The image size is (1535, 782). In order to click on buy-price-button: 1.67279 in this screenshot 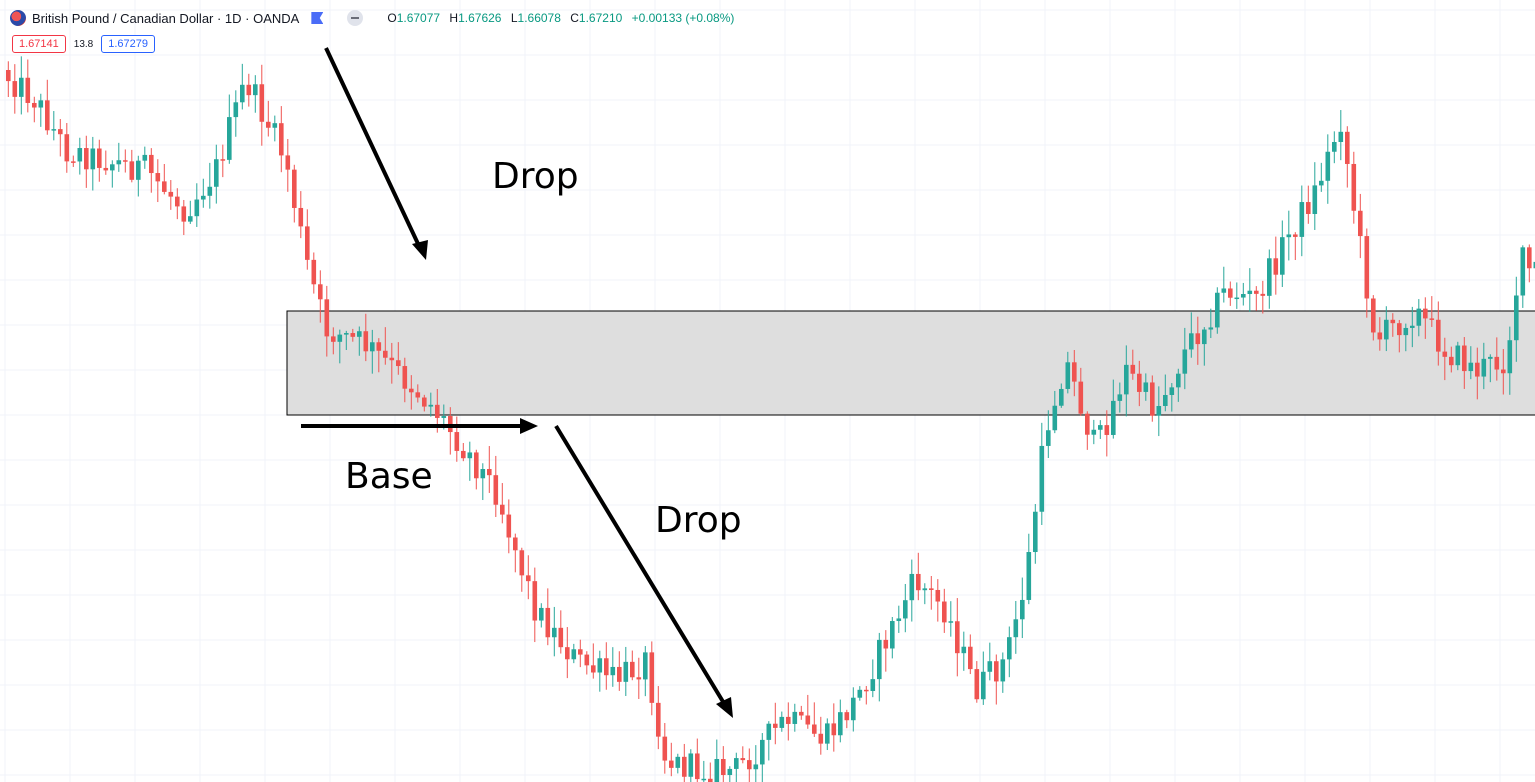, I will do `click(128, 44)`.